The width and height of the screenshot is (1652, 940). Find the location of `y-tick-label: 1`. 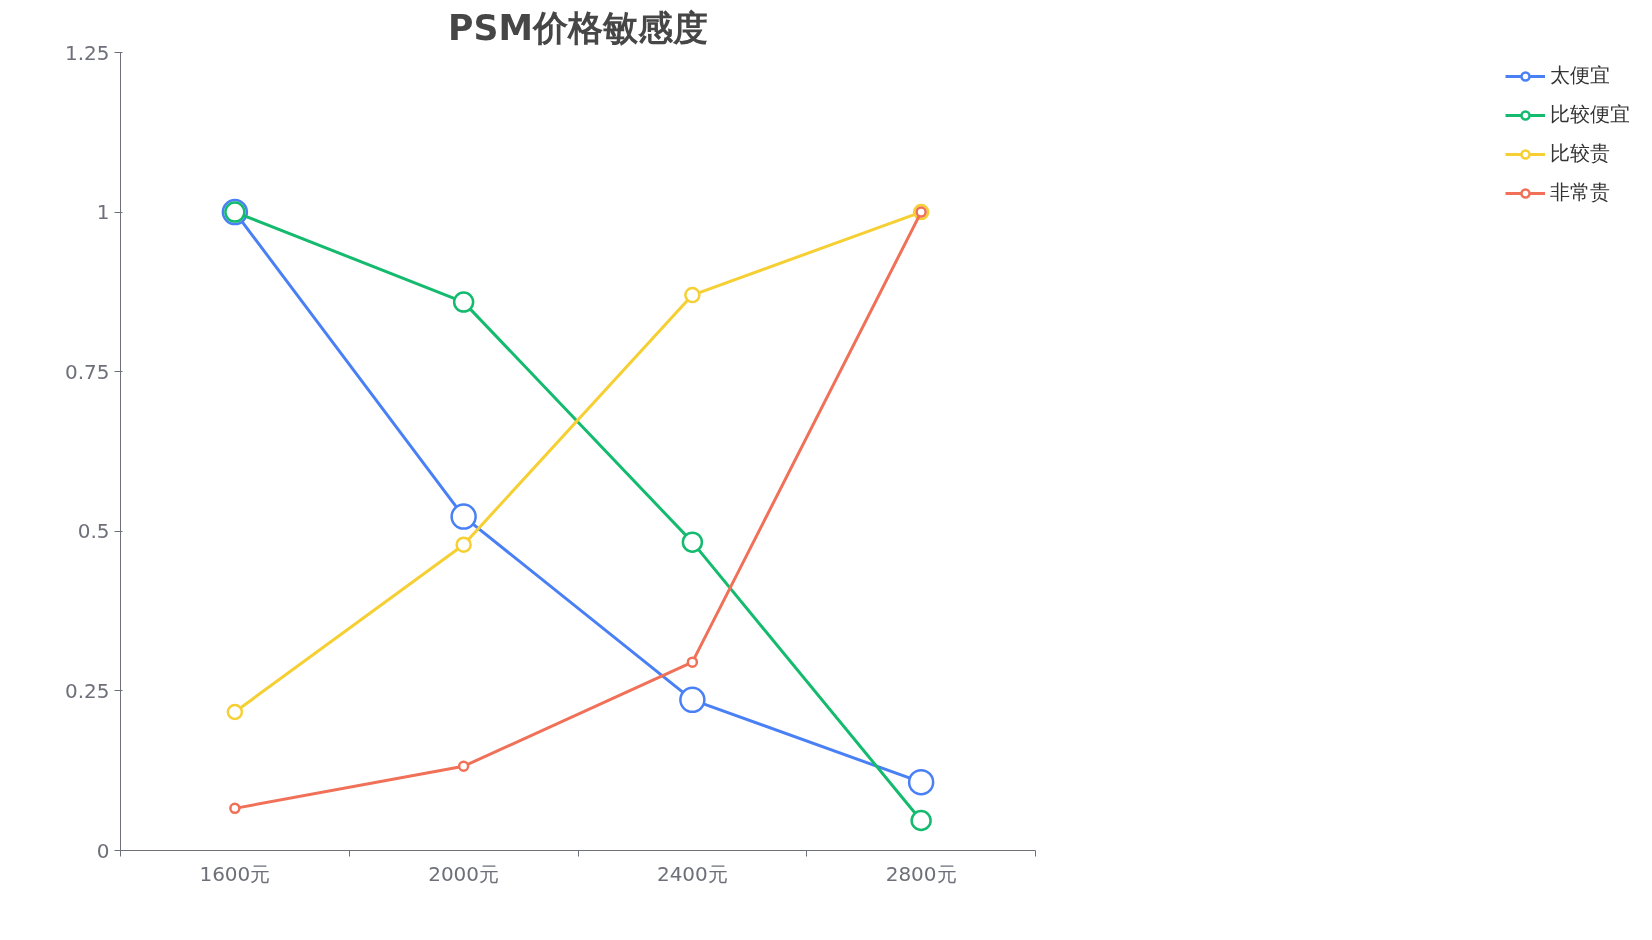

y-tick-label: 1 is located at coordinates (103, 212).